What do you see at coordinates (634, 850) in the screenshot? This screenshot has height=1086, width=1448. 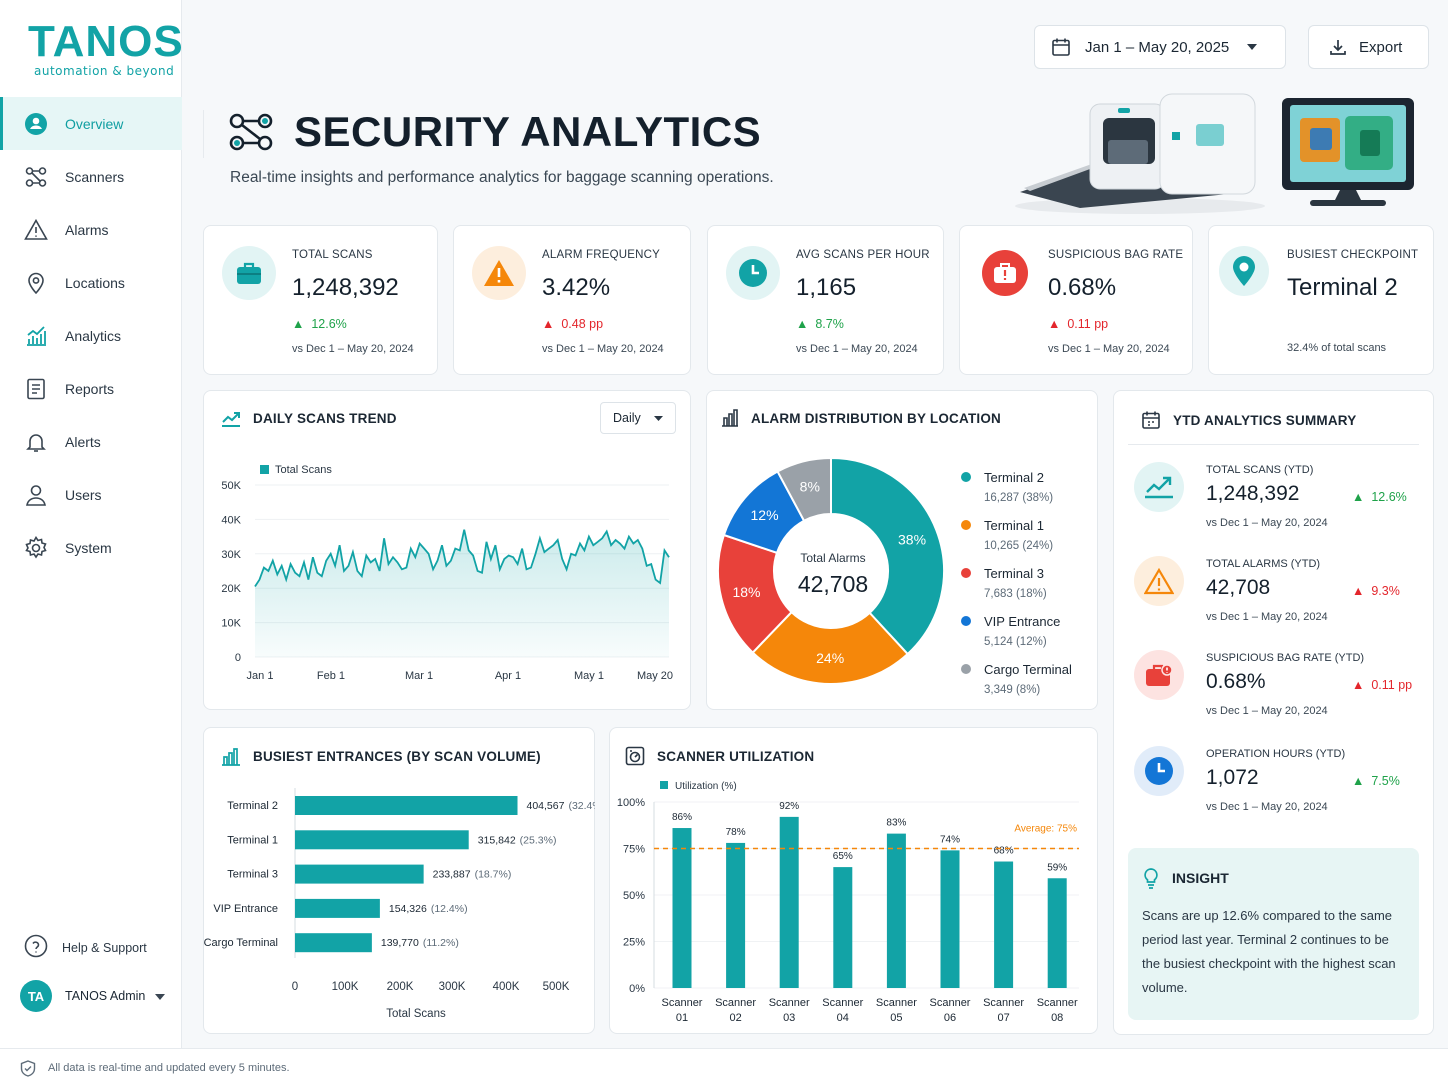 I see `y-tick-label: 75%` at bounding box center [634, 850].